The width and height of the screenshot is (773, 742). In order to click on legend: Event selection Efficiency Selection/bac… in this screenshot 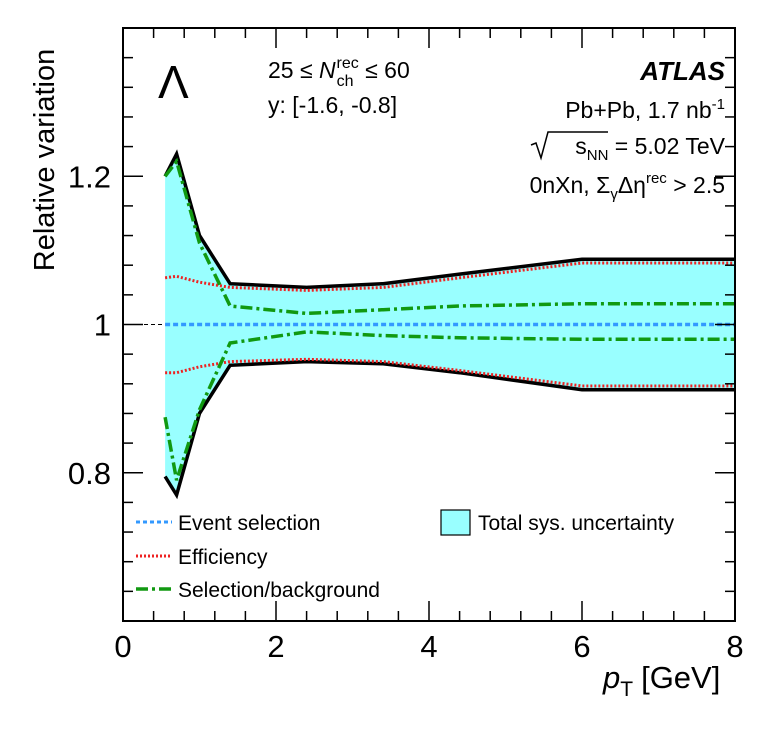, I will do `click(405, 555)`.